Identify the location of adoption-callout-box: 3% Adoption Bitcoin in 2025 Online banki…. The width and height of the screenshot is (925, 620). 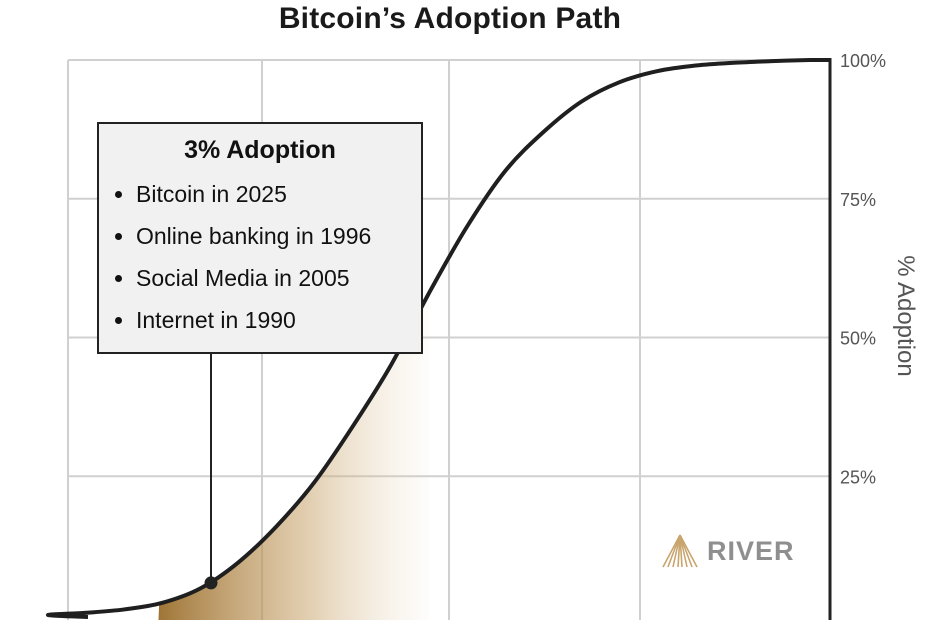
(260, 238).